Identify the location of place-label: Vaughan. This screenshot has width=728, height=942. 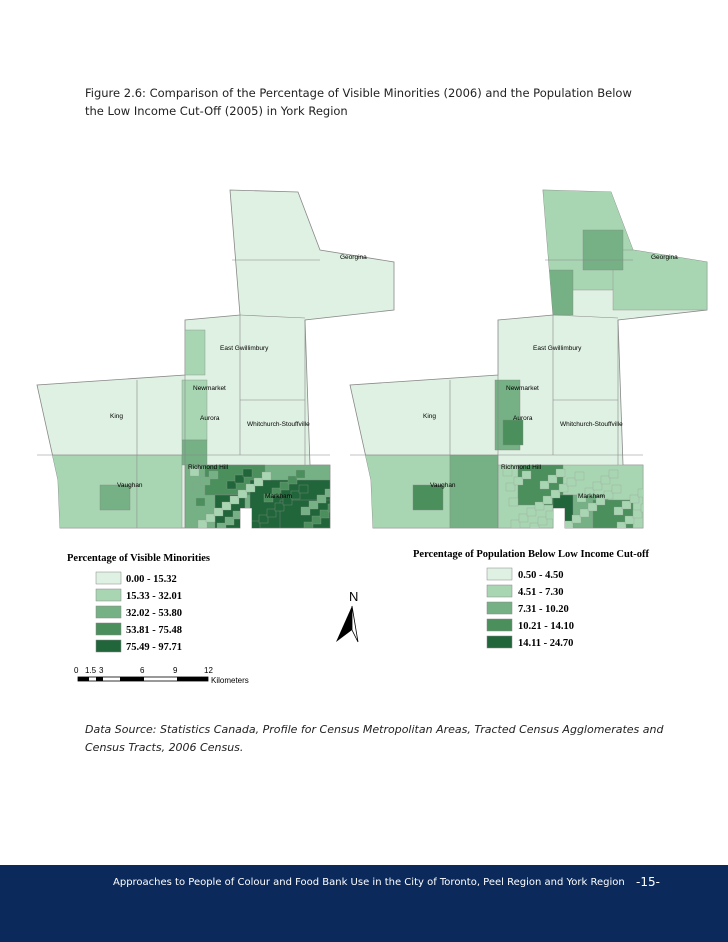
(443, 485).